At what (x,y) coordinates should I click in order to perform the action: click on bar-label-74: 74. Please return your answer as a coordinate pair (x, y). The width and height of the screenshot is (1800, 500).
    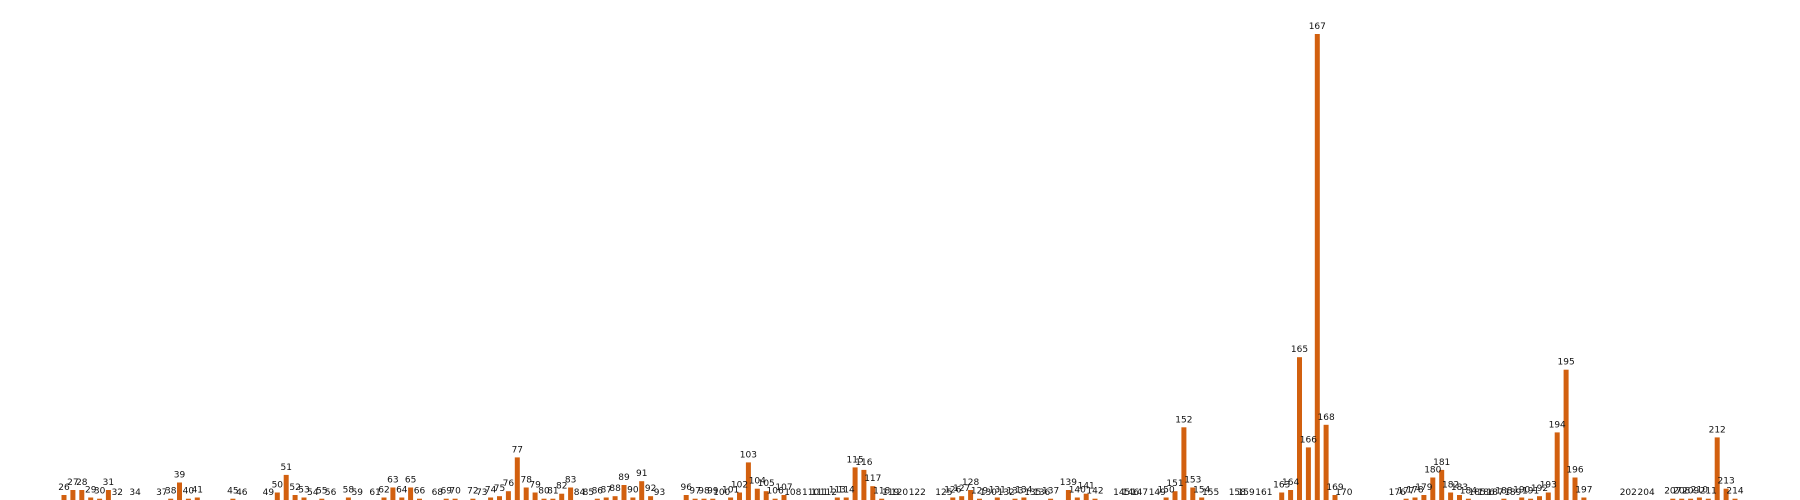
    Looking at the image, I should click on (491, 491).